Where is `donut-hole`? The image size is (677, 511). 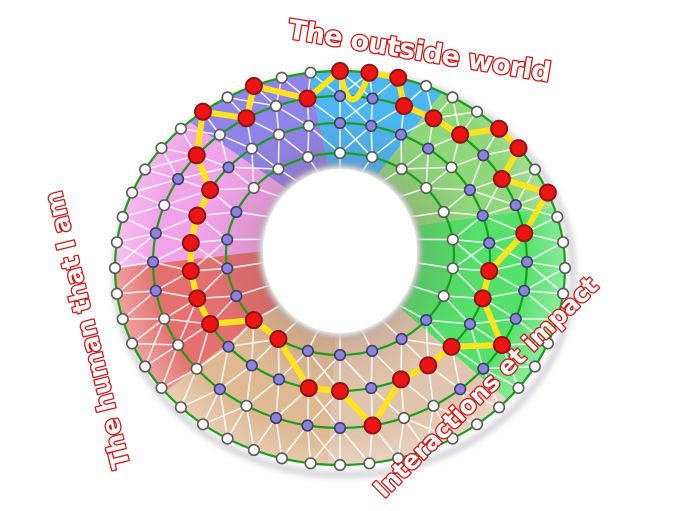 donut-hole is located at coordinates (340, 251).